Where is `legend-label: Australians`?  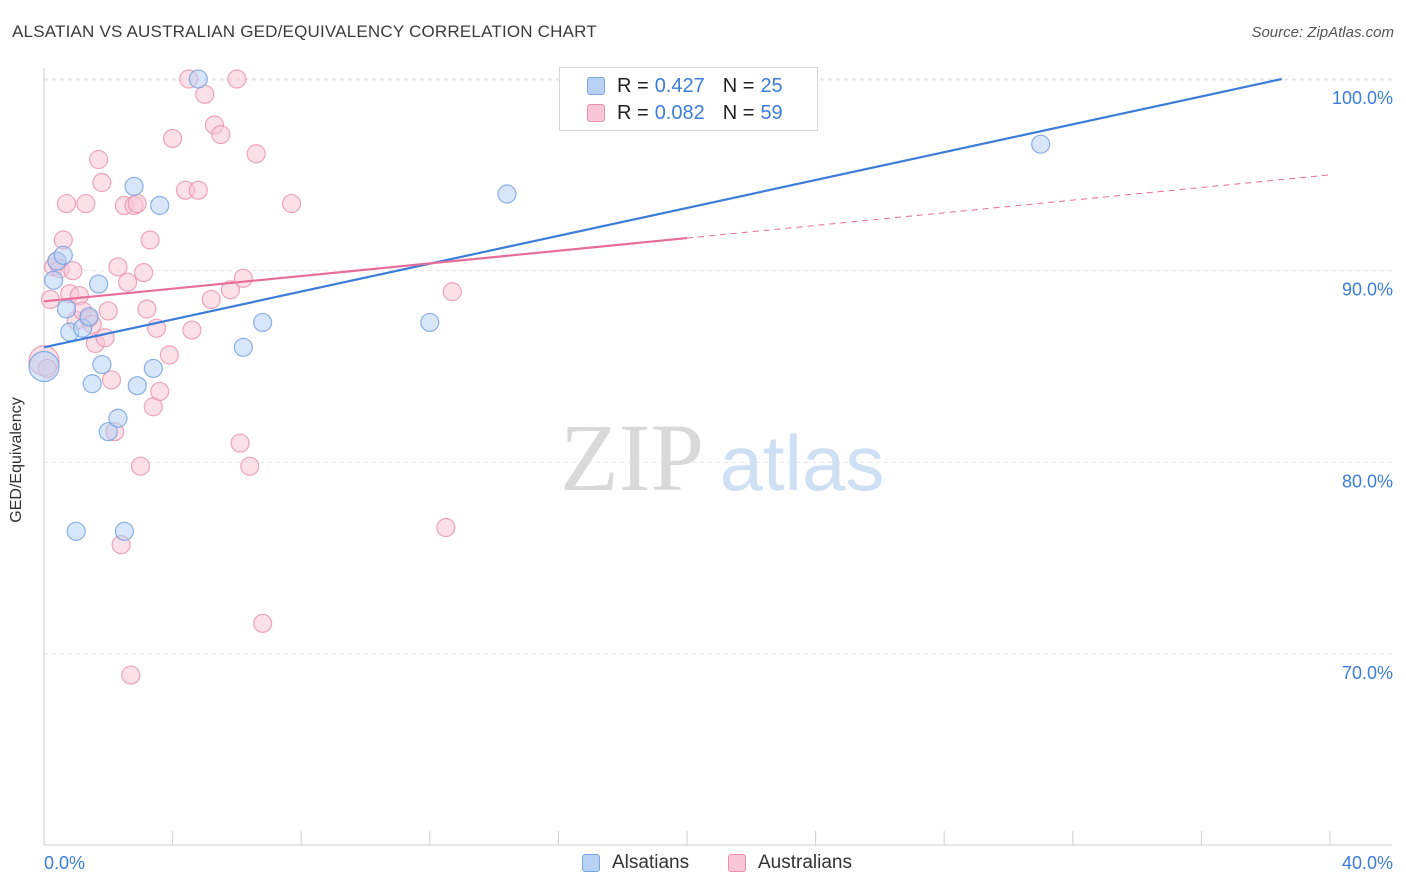 legend-label: Australians is located at coordinates (805, 862).